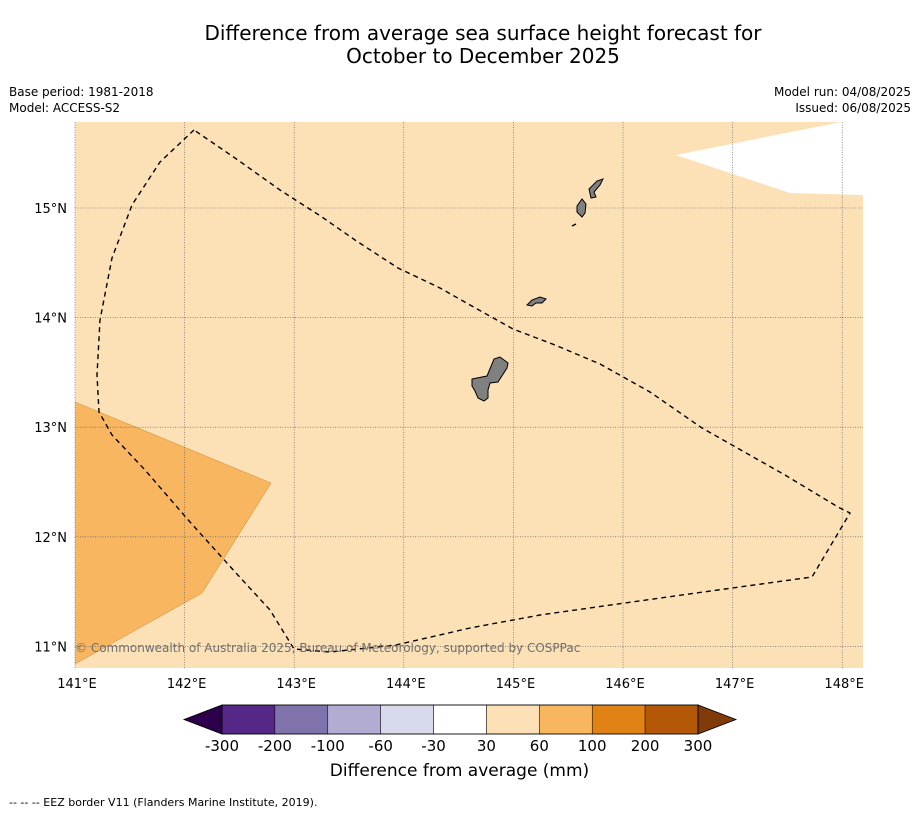 This screenshot has height=816, width=919. What do you see at coordinates (539, 746) in the screenshot?
I see `colorbar-tick-label: 60` at bounding box center [539, 746].